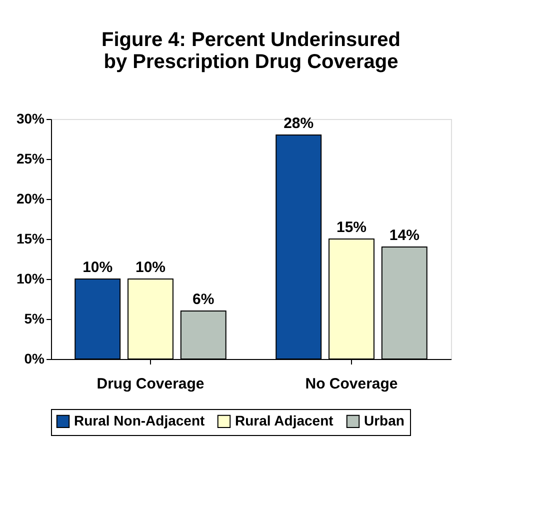 The image size is (549, 508). I want to click on y-tick-label: 5%, so click(35, 318).